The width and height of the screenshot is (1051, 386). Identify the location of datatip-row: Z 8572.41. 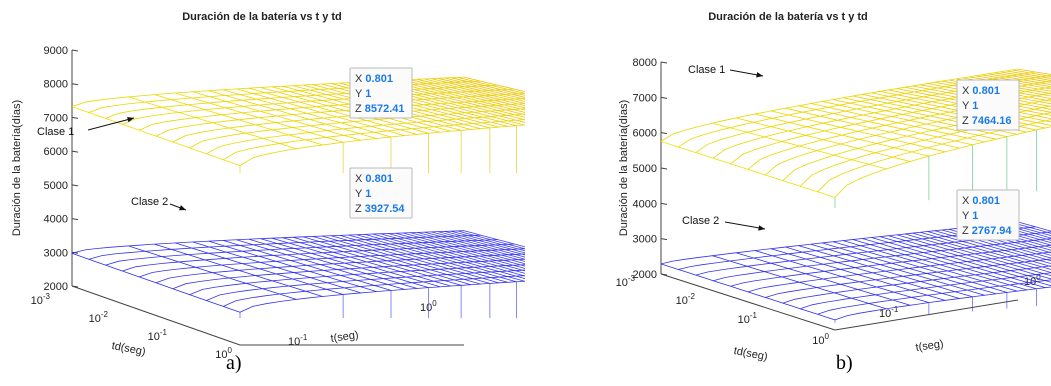
(380, 109).